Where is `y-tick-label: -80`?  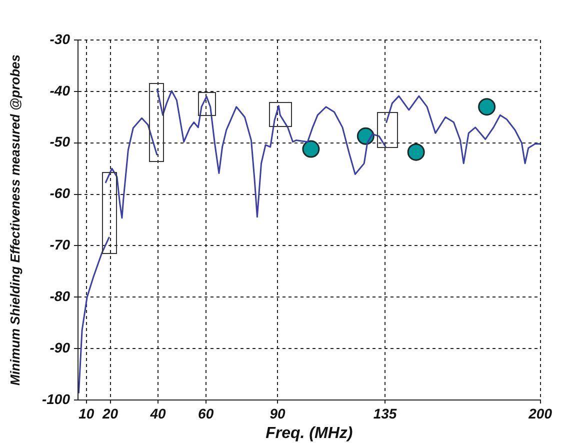
y-tick-label: -80 is located at coordinates (60, 296).